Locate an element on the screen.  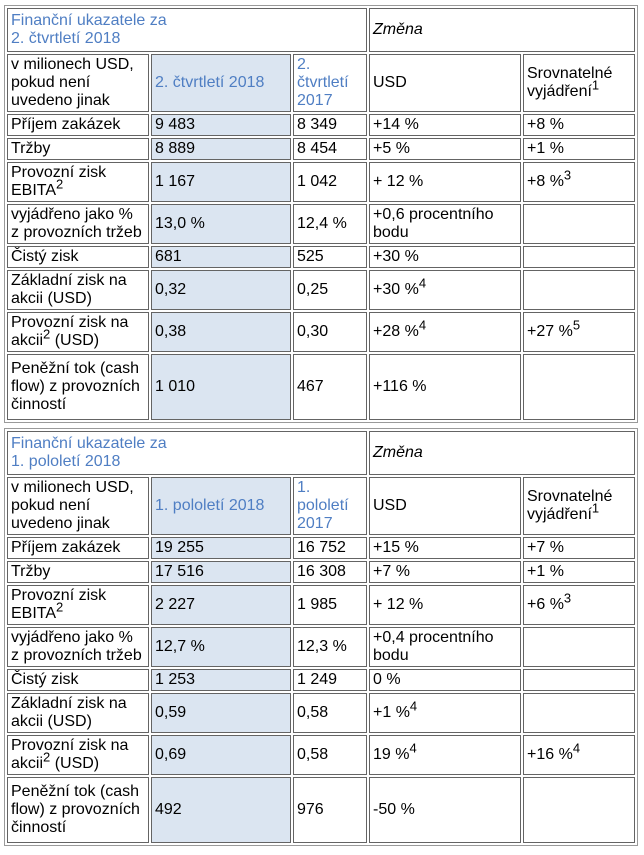
value-current-period: 0,32 is located at coordinates (221, 290).